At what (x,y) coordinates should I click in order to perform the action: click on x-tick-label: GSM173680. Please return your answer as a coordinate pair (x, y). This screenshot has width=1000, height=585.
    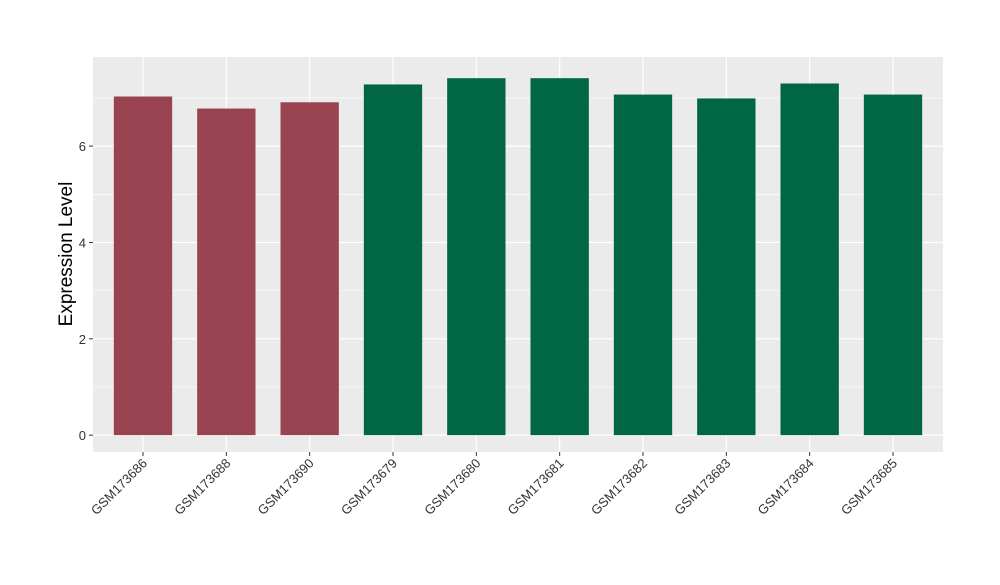
    Looking at the image, I should click on (452, 487).